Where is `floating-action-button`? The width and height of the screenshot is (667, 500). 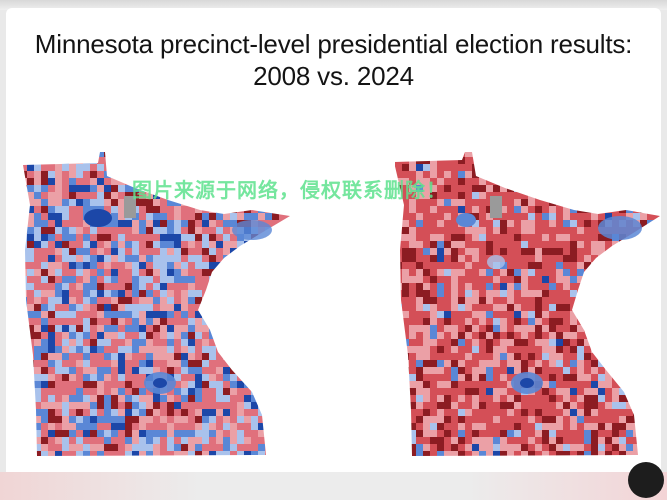
floating-action-button is located at coordinates (646, 480).